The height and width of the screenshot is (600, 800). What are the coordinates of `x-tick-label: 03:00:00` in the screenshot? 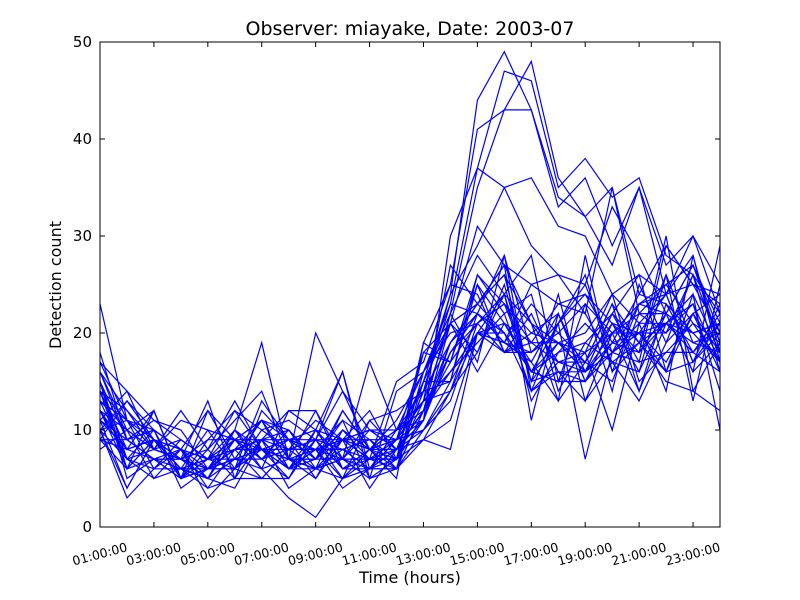 It's located at (154, 553).